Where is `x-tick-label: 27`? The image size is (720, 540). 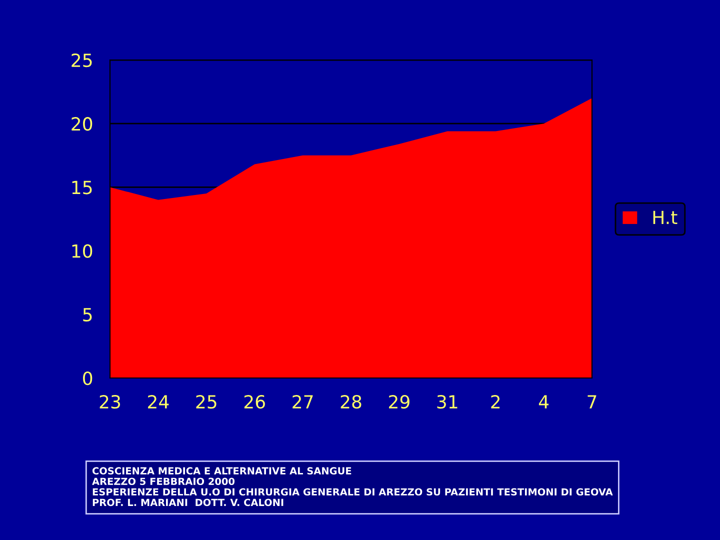 x-tick-label: 27 is located at coordinates (302, 401).